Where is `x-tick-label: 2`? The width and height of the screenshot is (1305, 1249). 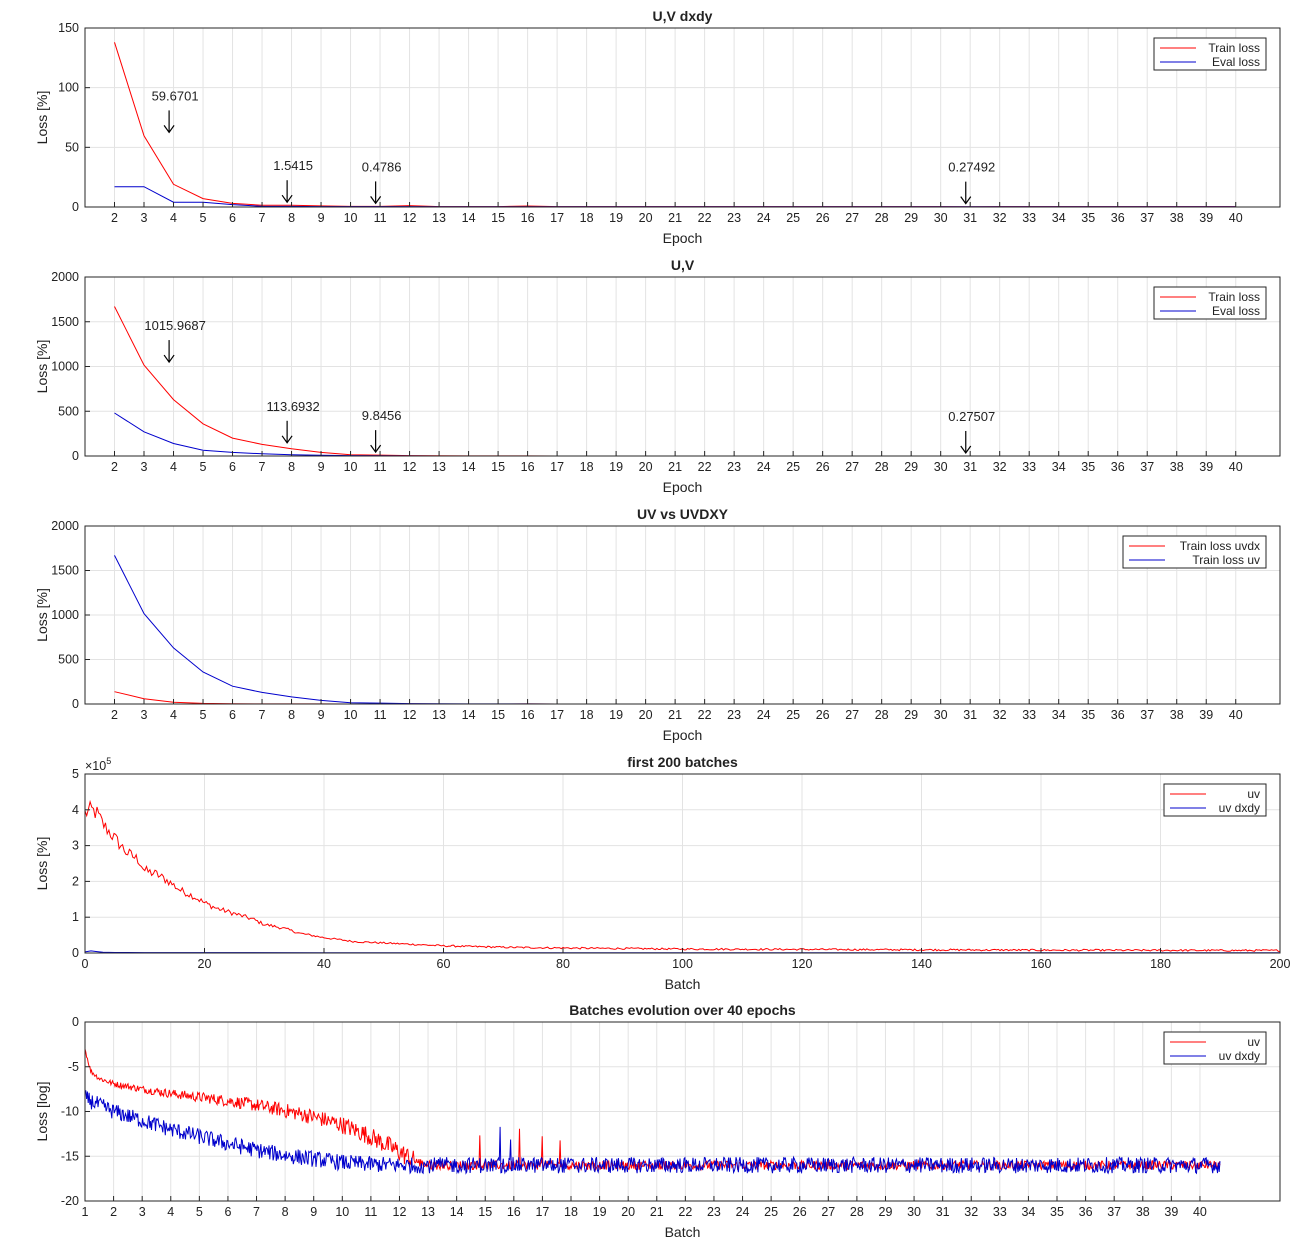
x-tick-label: 2 is located at coordinates (114, 715).